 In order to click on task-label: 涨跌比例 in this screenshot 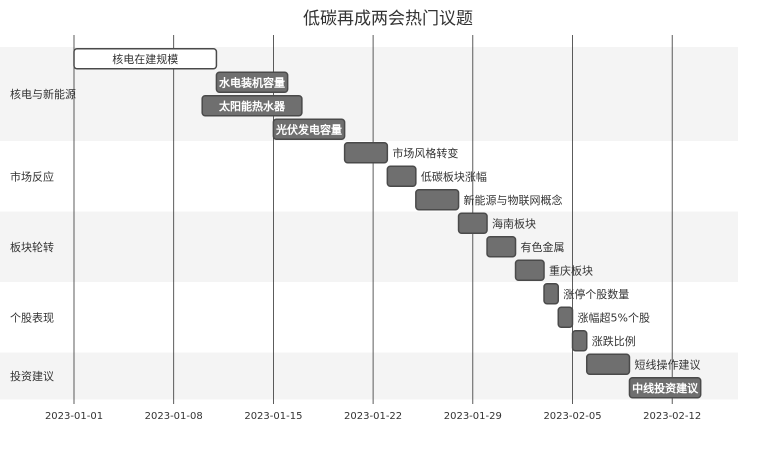, I will do `click(614, 341)`.